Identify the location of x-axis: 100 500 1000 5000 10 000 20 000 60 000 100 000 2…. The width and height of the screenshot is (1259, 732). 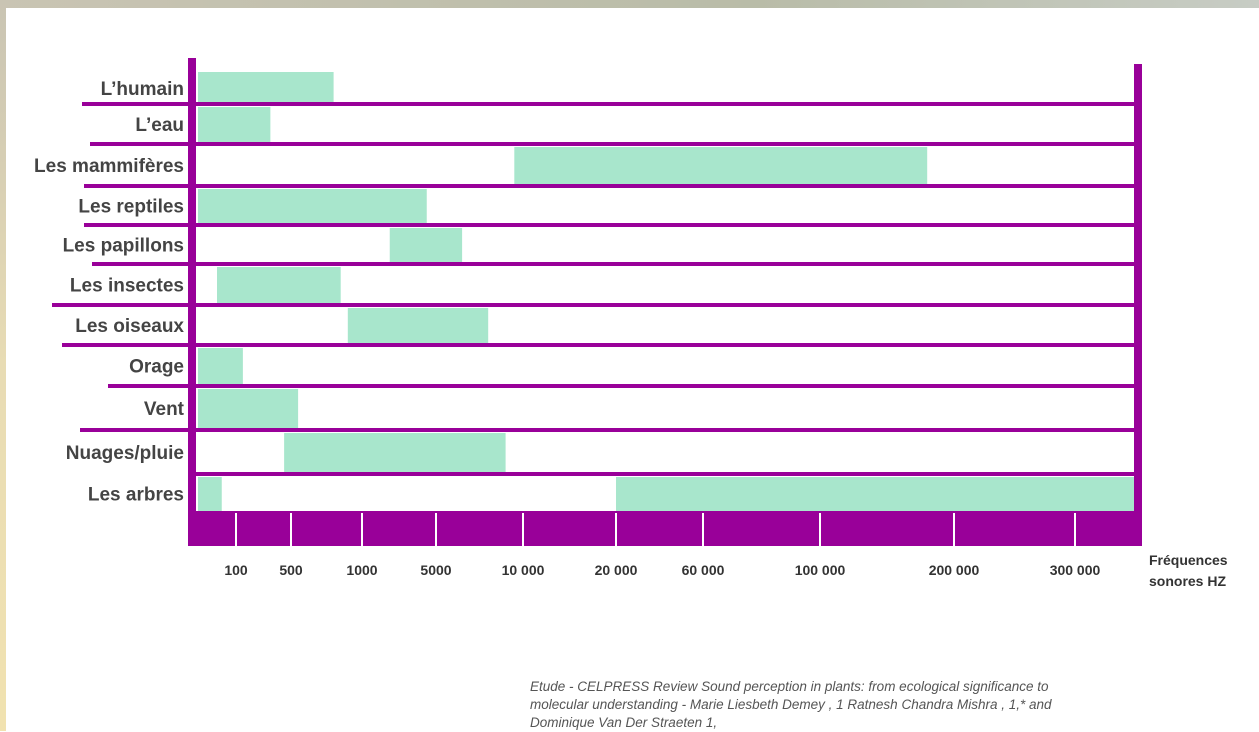
(662, 545).